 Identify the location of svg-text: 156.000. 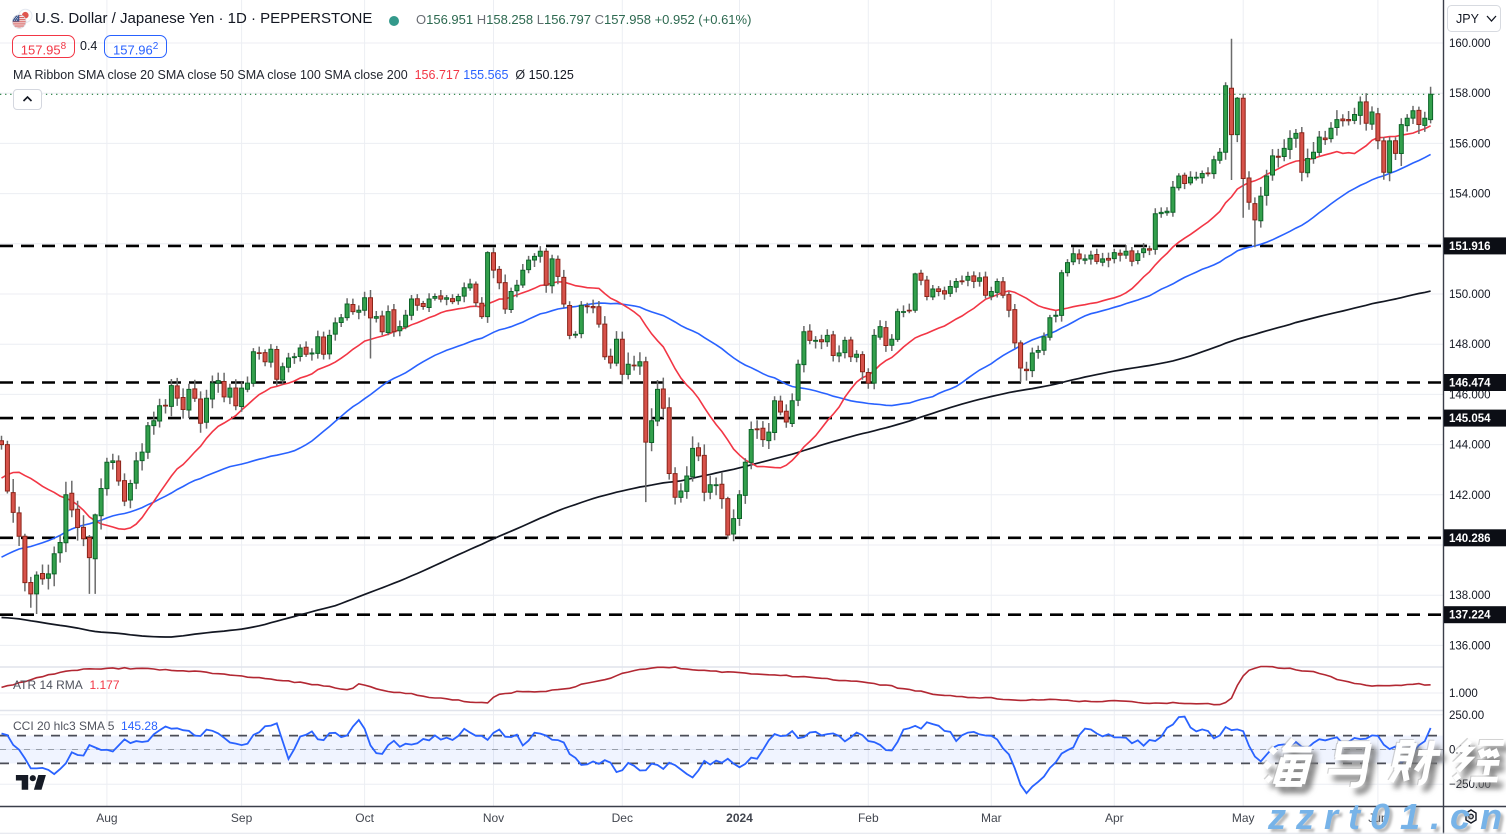
(1470, 144).